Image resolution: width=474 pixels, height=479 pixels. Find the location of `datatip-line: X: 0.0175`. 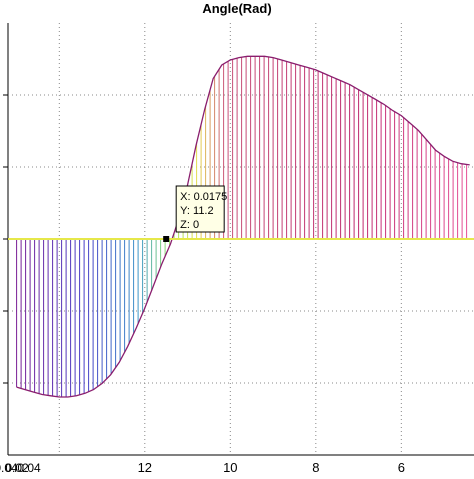

datatip-line: X: 0.0175 is located at coordinates (203, 197).